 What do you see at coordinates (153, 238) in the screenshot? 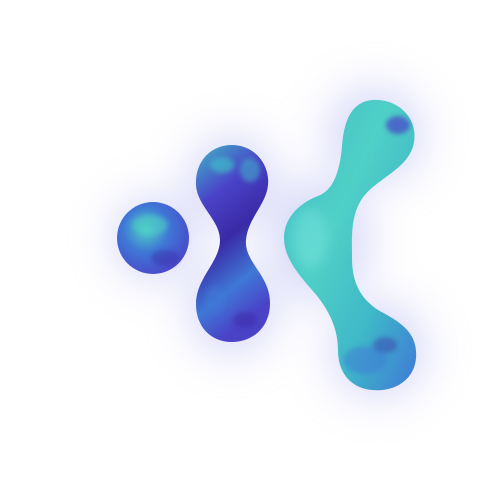
I see `small-sphere` at bounding box center [153, 238].